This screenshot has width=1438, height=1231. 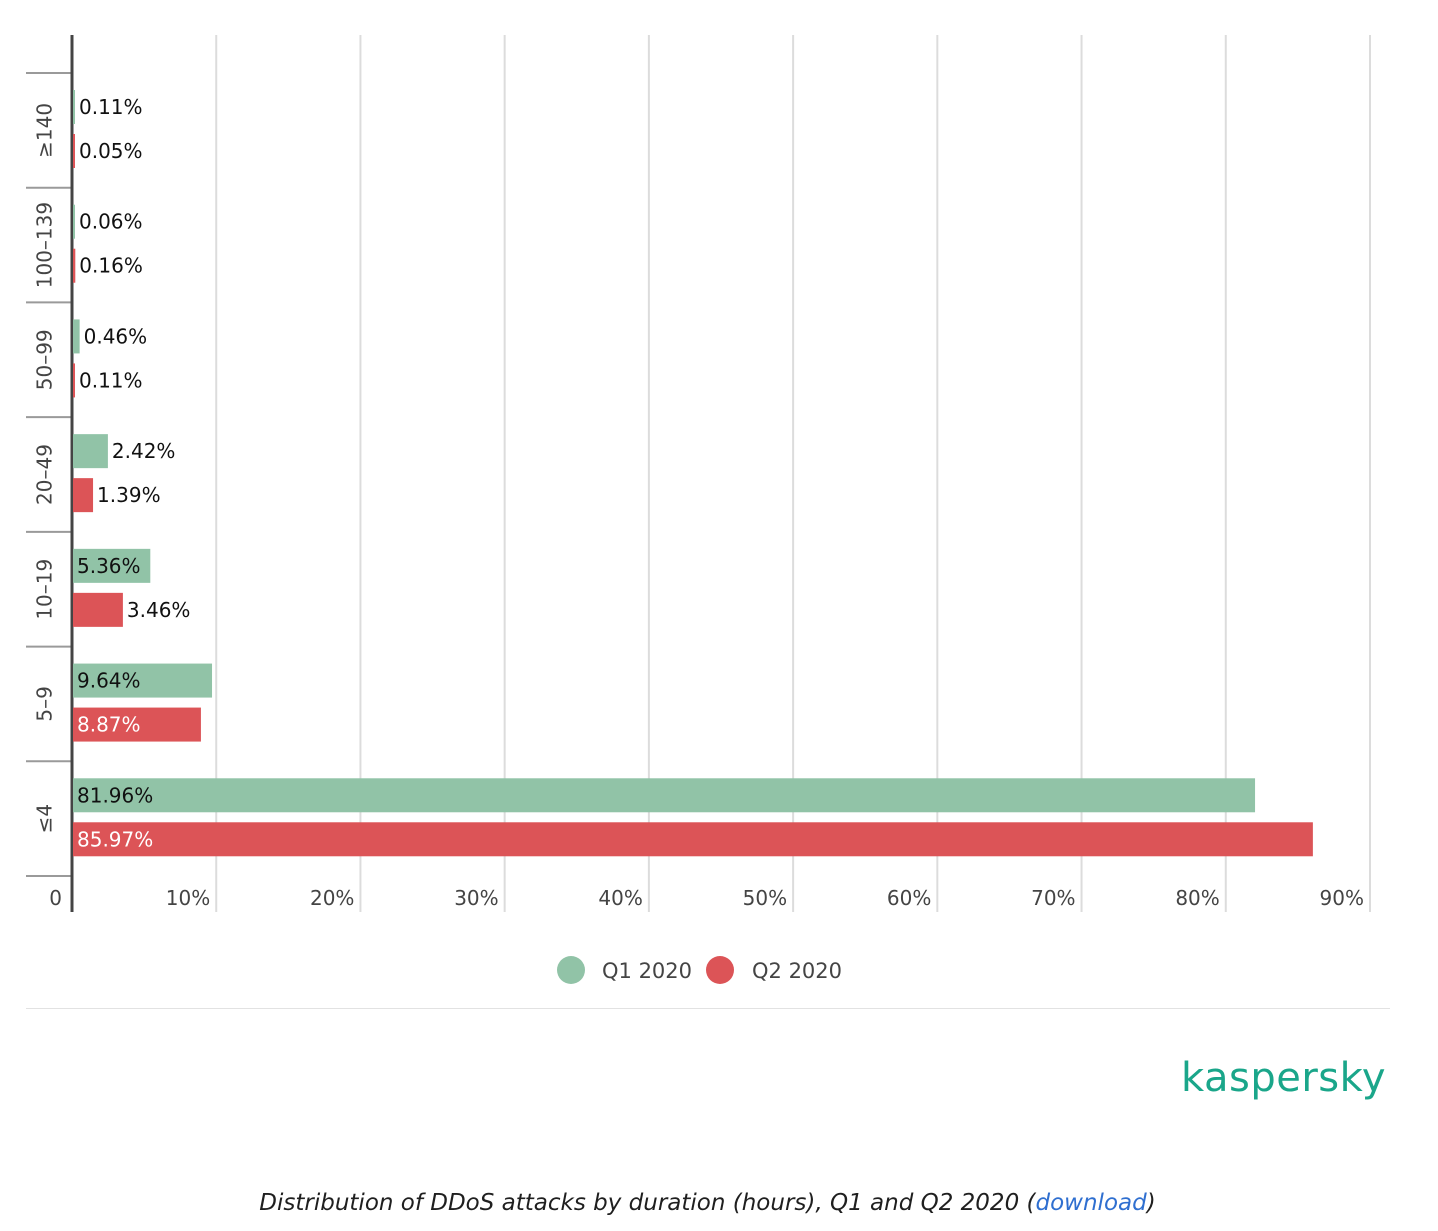 I want to click on category-label: 5–9, so click(x=45, y=703).